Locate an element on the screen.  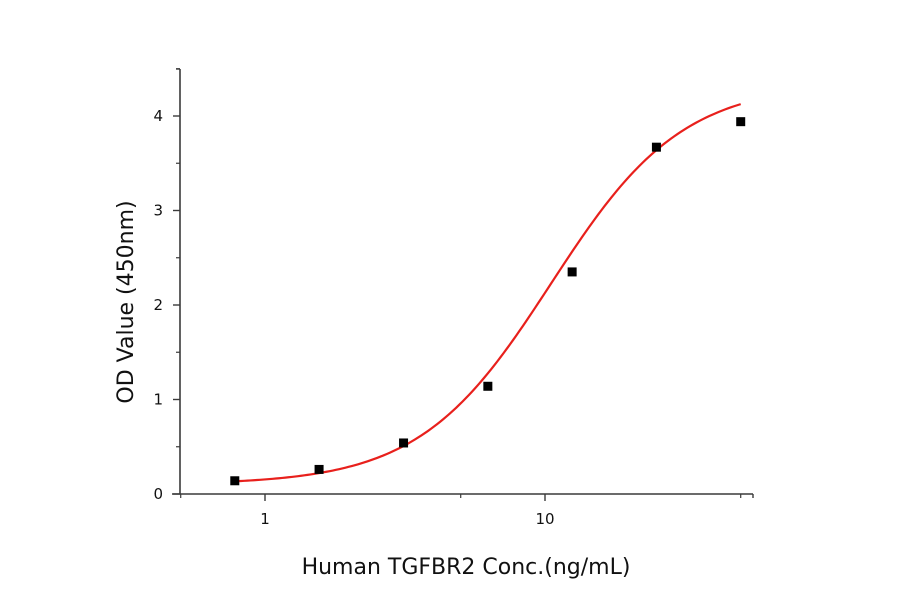
y-tick-label: 2 is located at coordinates (158, 305).